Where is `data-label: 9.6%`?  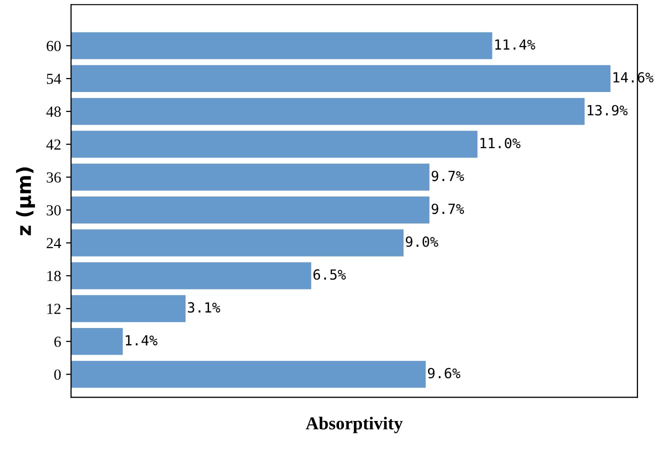 data-label: 9.6% is located at coordinates (444, 373).